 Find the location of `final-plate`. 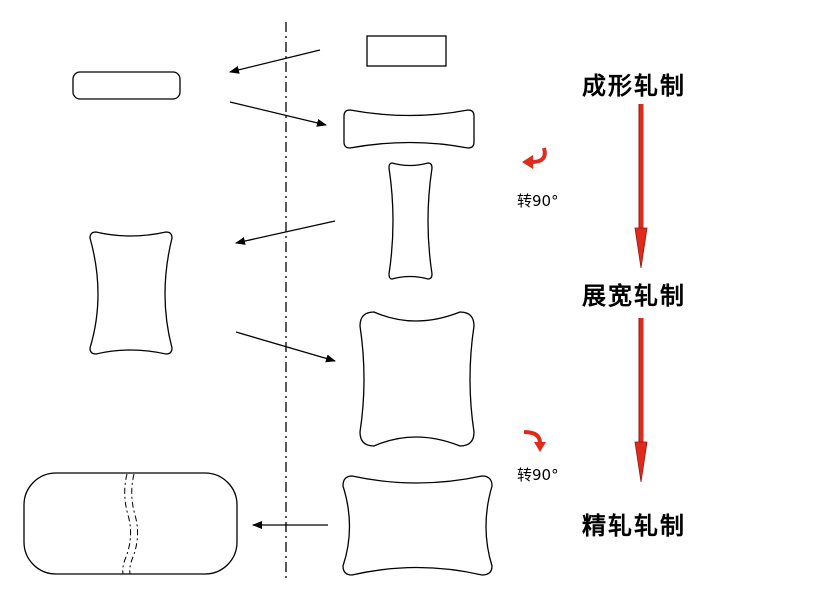

final-plate is located at coordinates (130, 523).